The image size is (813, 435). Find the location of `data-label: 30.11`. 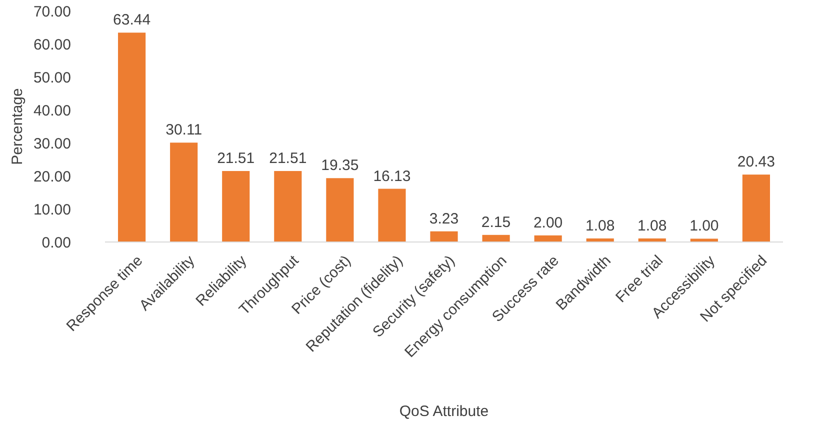

data-label: 30.11 is located at coordinates (184, 130).